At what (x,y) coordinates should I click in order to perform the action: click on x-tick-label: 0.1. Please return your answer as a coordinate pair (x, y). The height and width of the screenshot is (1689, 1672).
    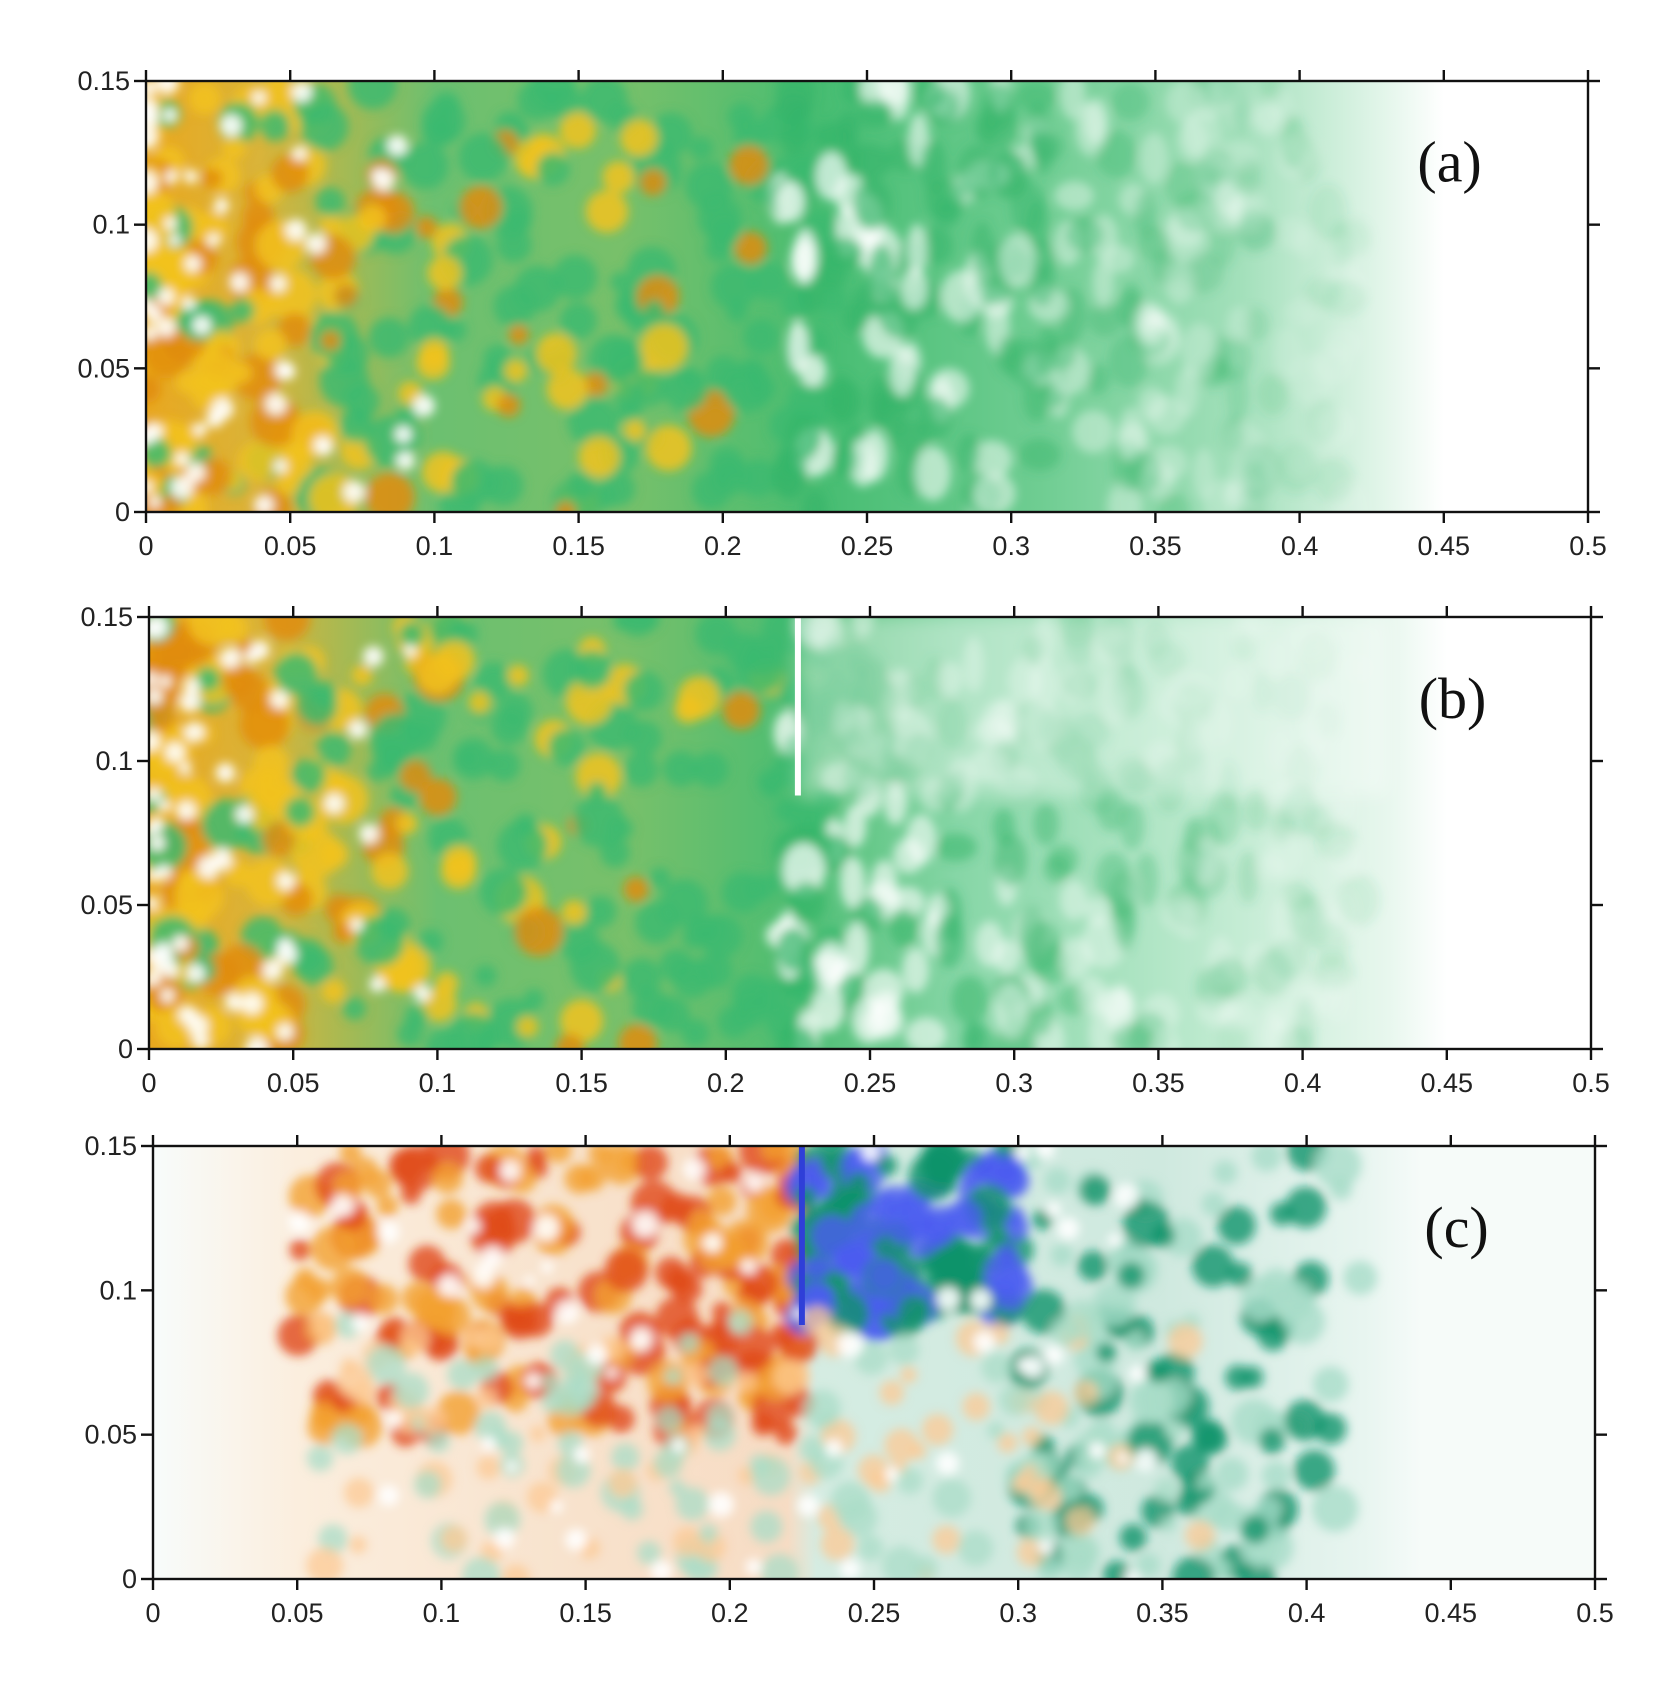
    Looking at the image, I should click on (435, 546).